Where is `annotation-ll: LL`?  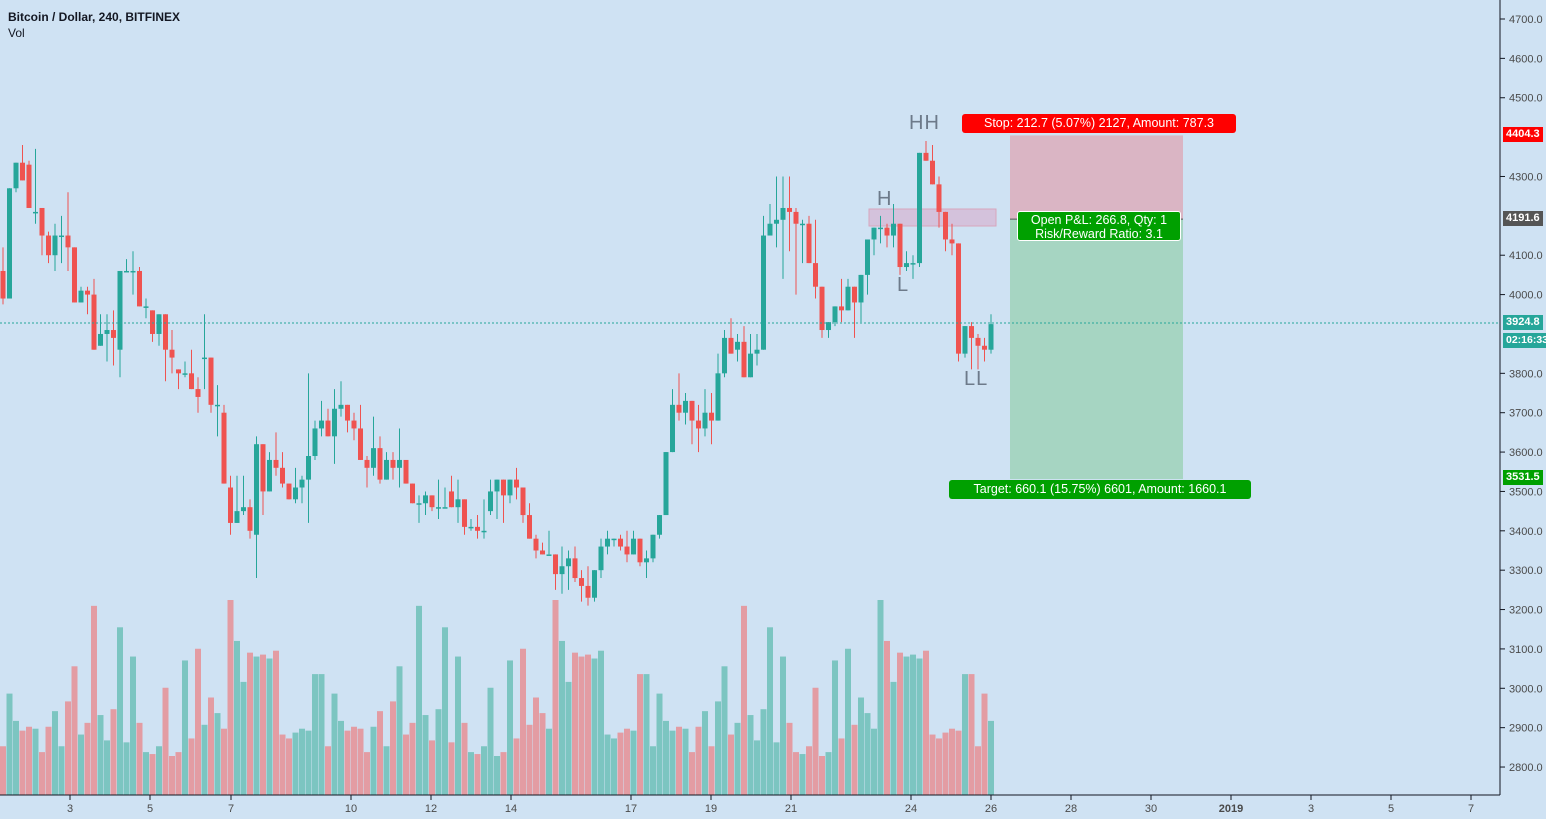
annotation-ll: LL is located at coordinates (976, 379).